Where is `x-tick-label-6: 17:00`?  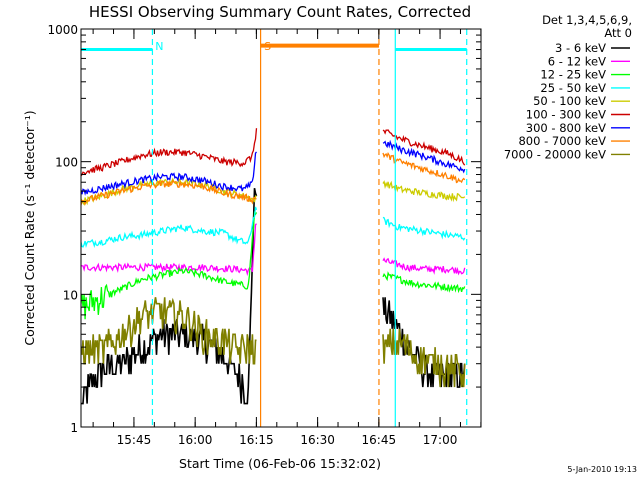 x-tick-label-6: 17:00 is located at coordinates (440, 440).